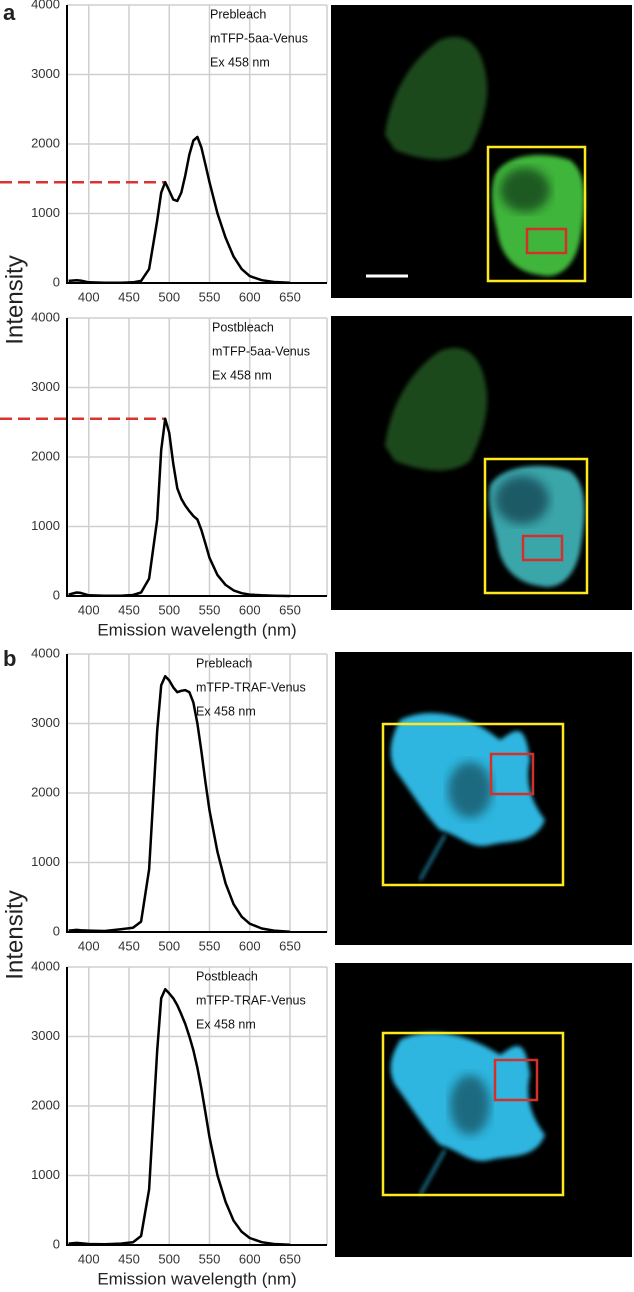 Image resolution: width=634 pixels, height=1292 pixels. I want to click on panel-label: a, so click(9, 12).